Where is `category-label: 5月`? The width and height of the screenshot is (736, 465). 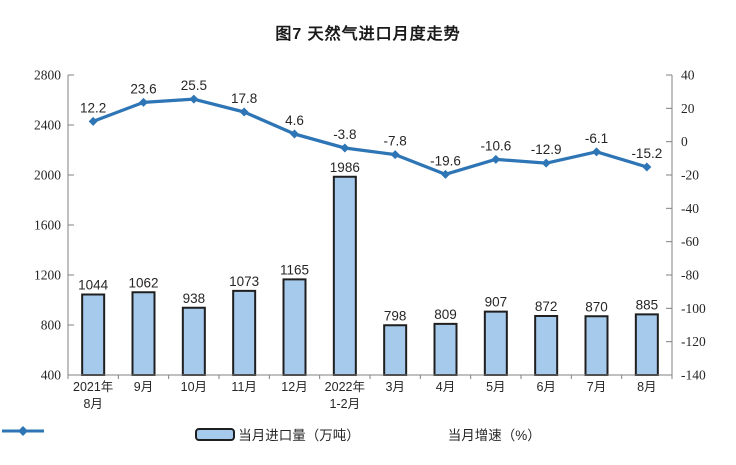
category-label: 5月 is located at coordinates (495, 387).